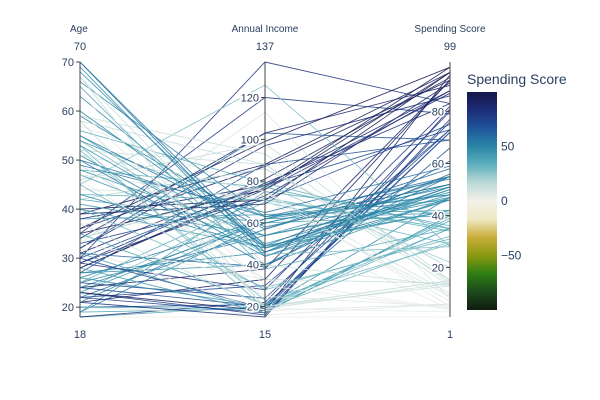 The width and height of the screenshot is (600, 400). Describe the element at coordinates (450, 29) in the screenshot. I see `axis-title: Spending Score` at that location.